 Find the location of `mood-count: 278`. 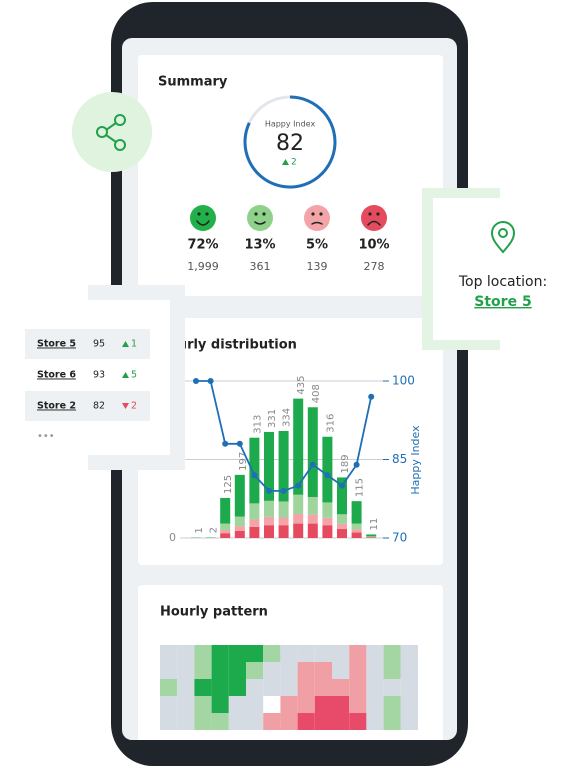

mood-count: 278 is located at coordinates (374, 266).